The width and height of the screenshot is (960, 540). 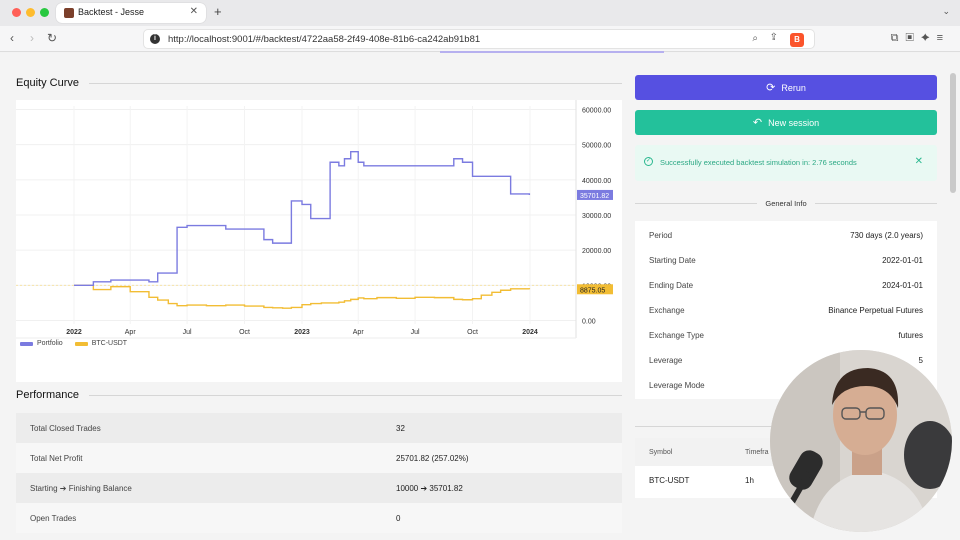 I want to click on info-value: 2022-01-01, so click(x=902, y=260).